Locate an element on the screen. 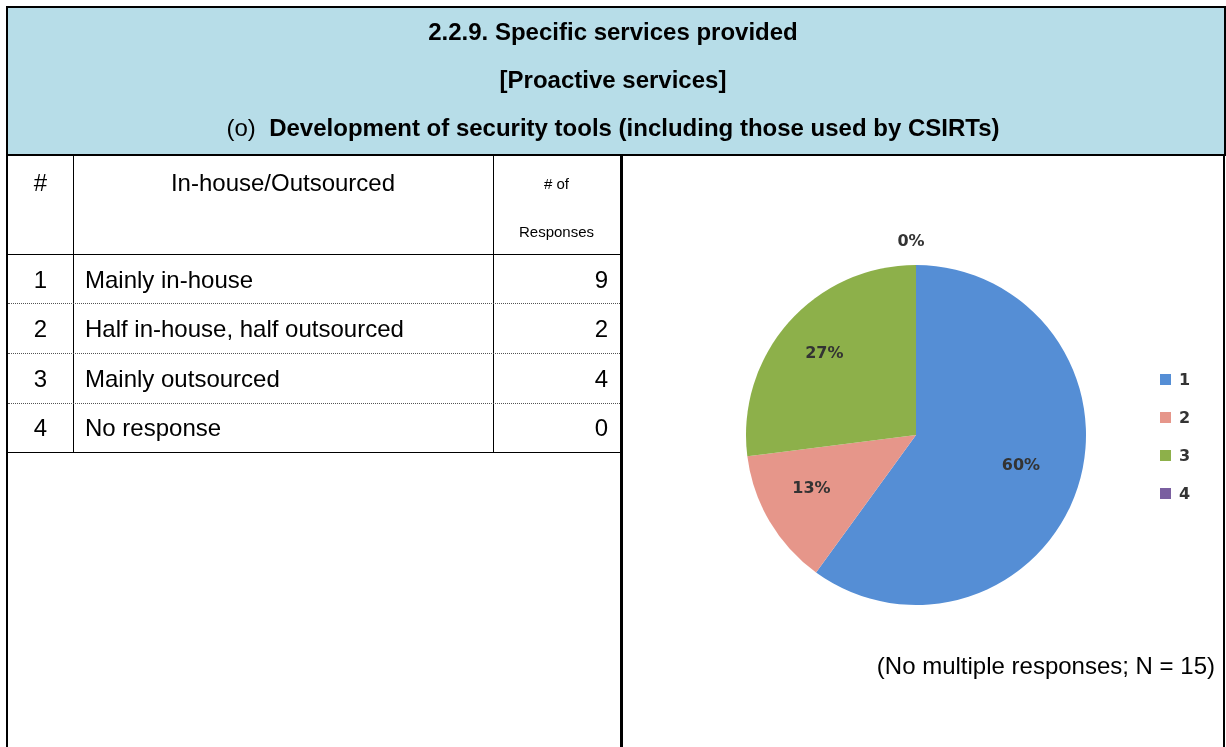 The height and width of the screenshot is (747, 1226). chart-subtitle: [Proactive services] is located at coordinates (613, 80).